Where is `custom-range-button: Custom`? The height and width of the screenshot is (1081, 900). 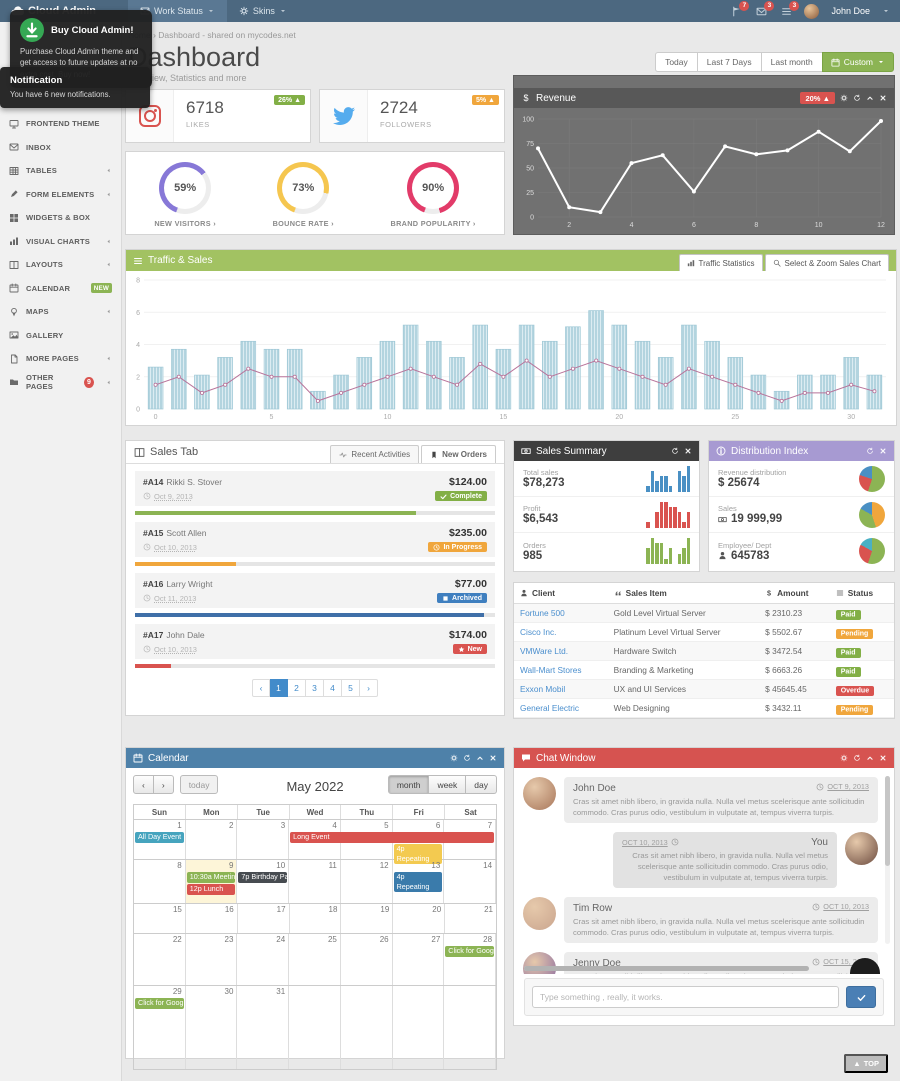 custom-range-button: Custom is located at coordinates (857, 62).